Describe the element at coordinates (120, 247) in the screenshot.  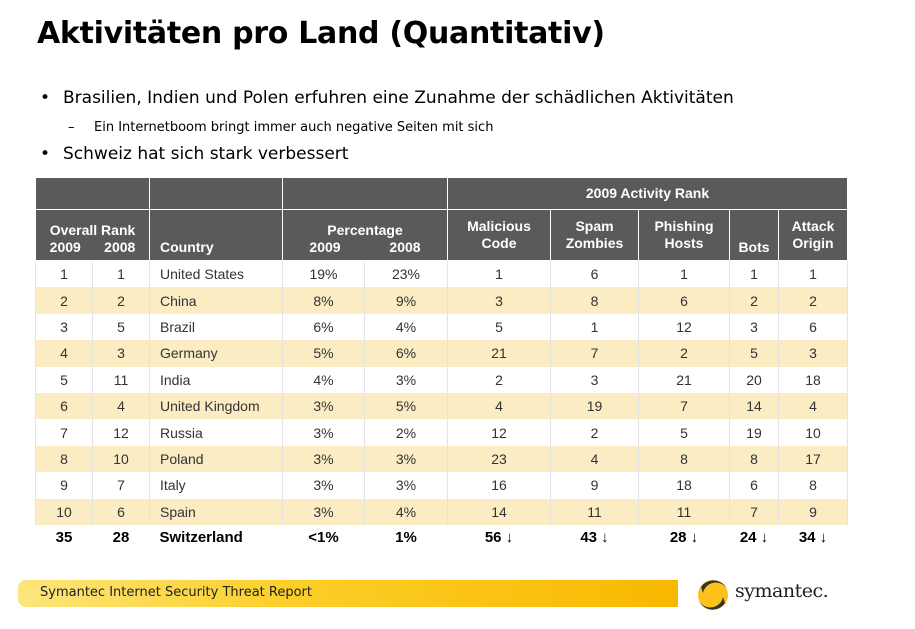
I see `header-year-2008: 2008` at that location.